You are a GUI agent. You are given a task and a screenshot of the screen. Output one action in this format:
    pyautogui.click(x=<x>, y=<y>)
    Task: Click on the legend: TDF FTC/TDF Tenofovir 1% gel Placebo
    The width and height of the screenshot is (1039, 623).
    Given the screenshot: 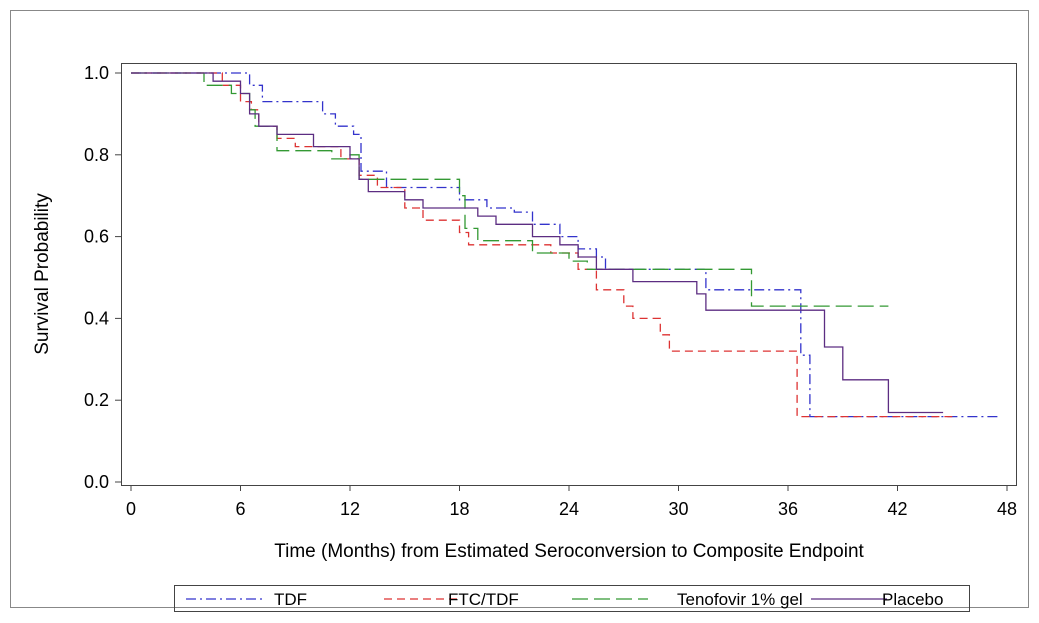 What is the action you would take?
    pyautogui.click(x=572, y=598)
    